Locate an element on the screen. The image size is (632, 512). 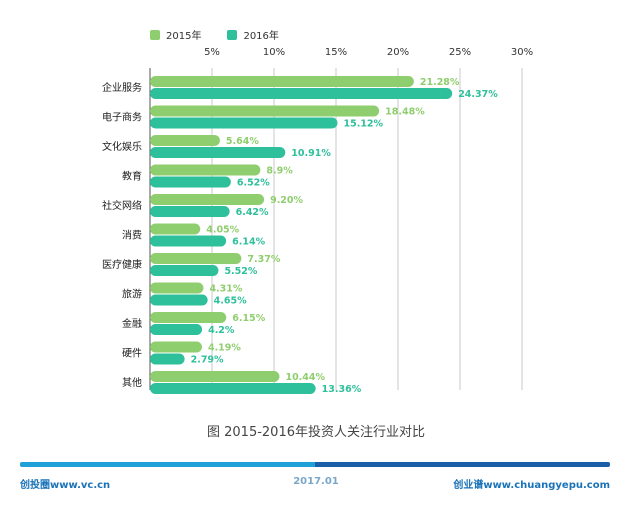
category-label: 电子商务 is located at coordinates (122, 117).